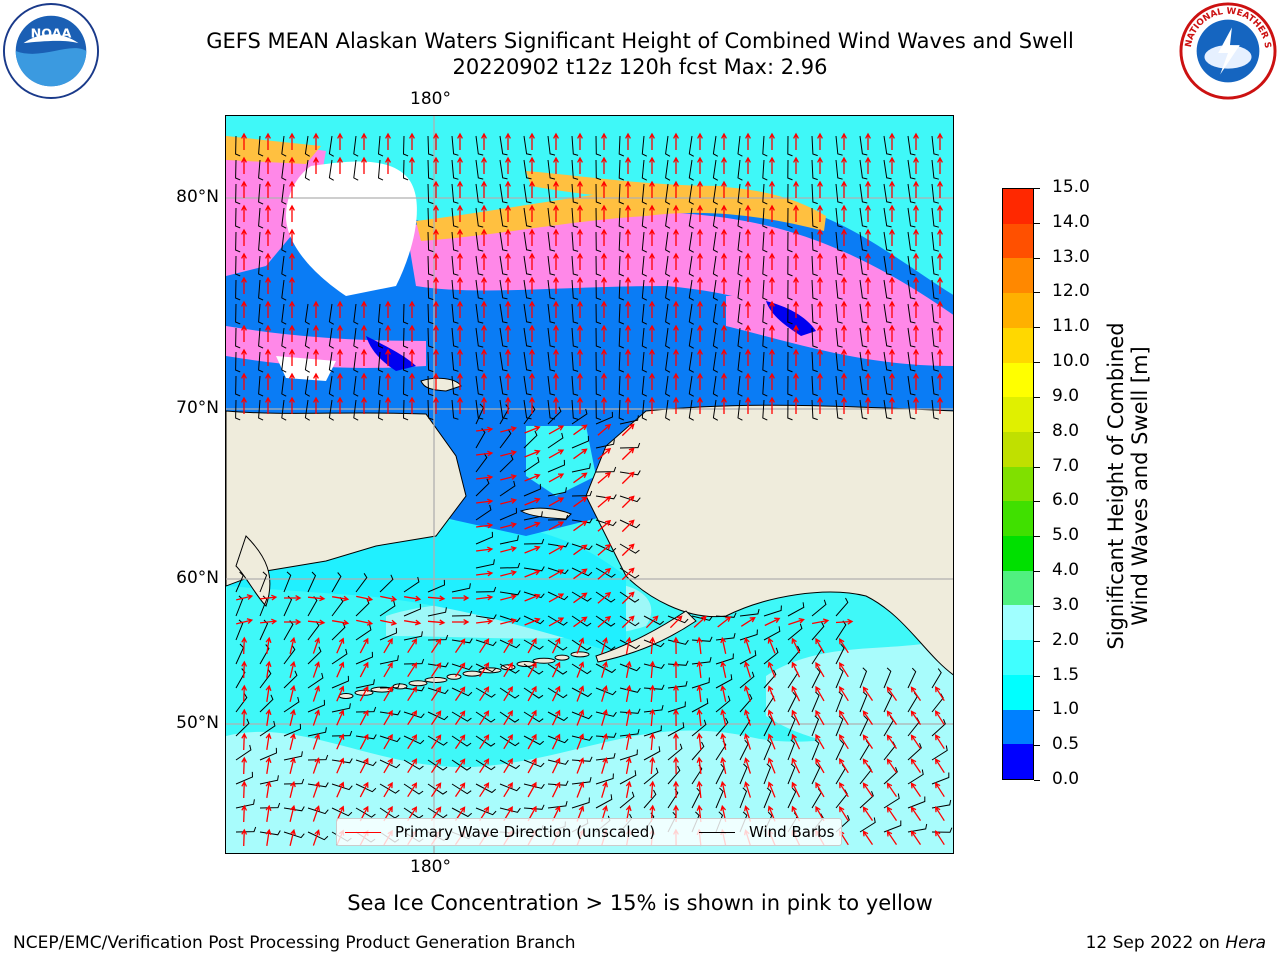 This screenshot has height=960, width=1280. I want to click on colorbar-tick-label: 2.0, so click(1066, 639).